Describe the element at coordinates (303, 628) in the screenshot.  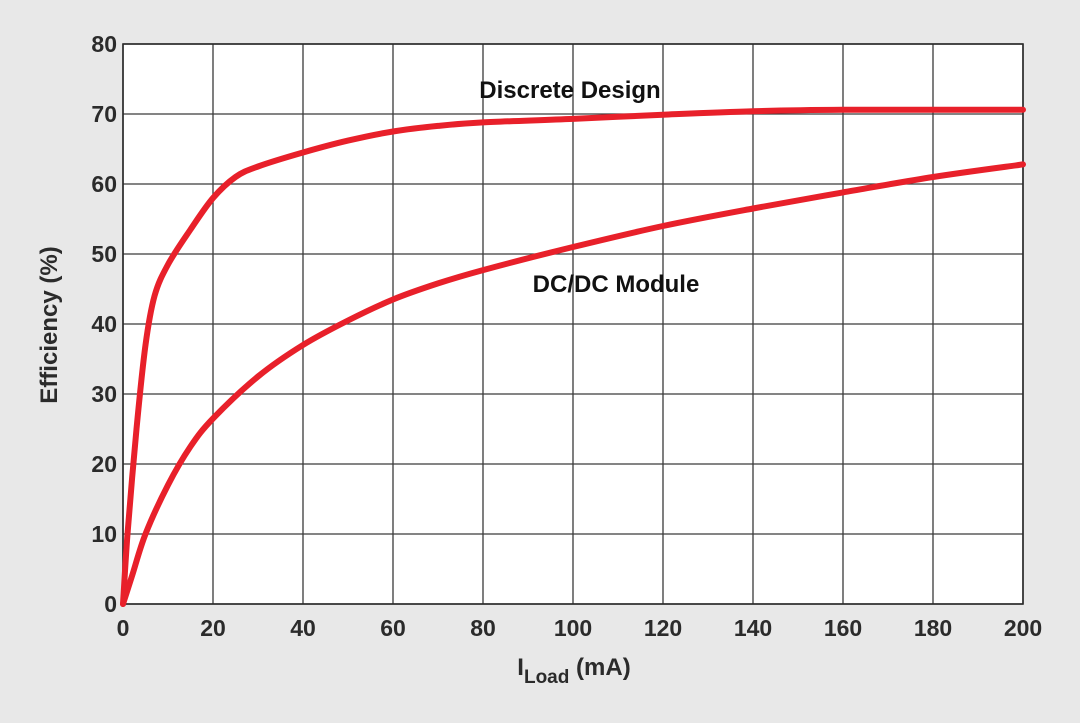
I see `x-tick-label-40: 40` at that location.